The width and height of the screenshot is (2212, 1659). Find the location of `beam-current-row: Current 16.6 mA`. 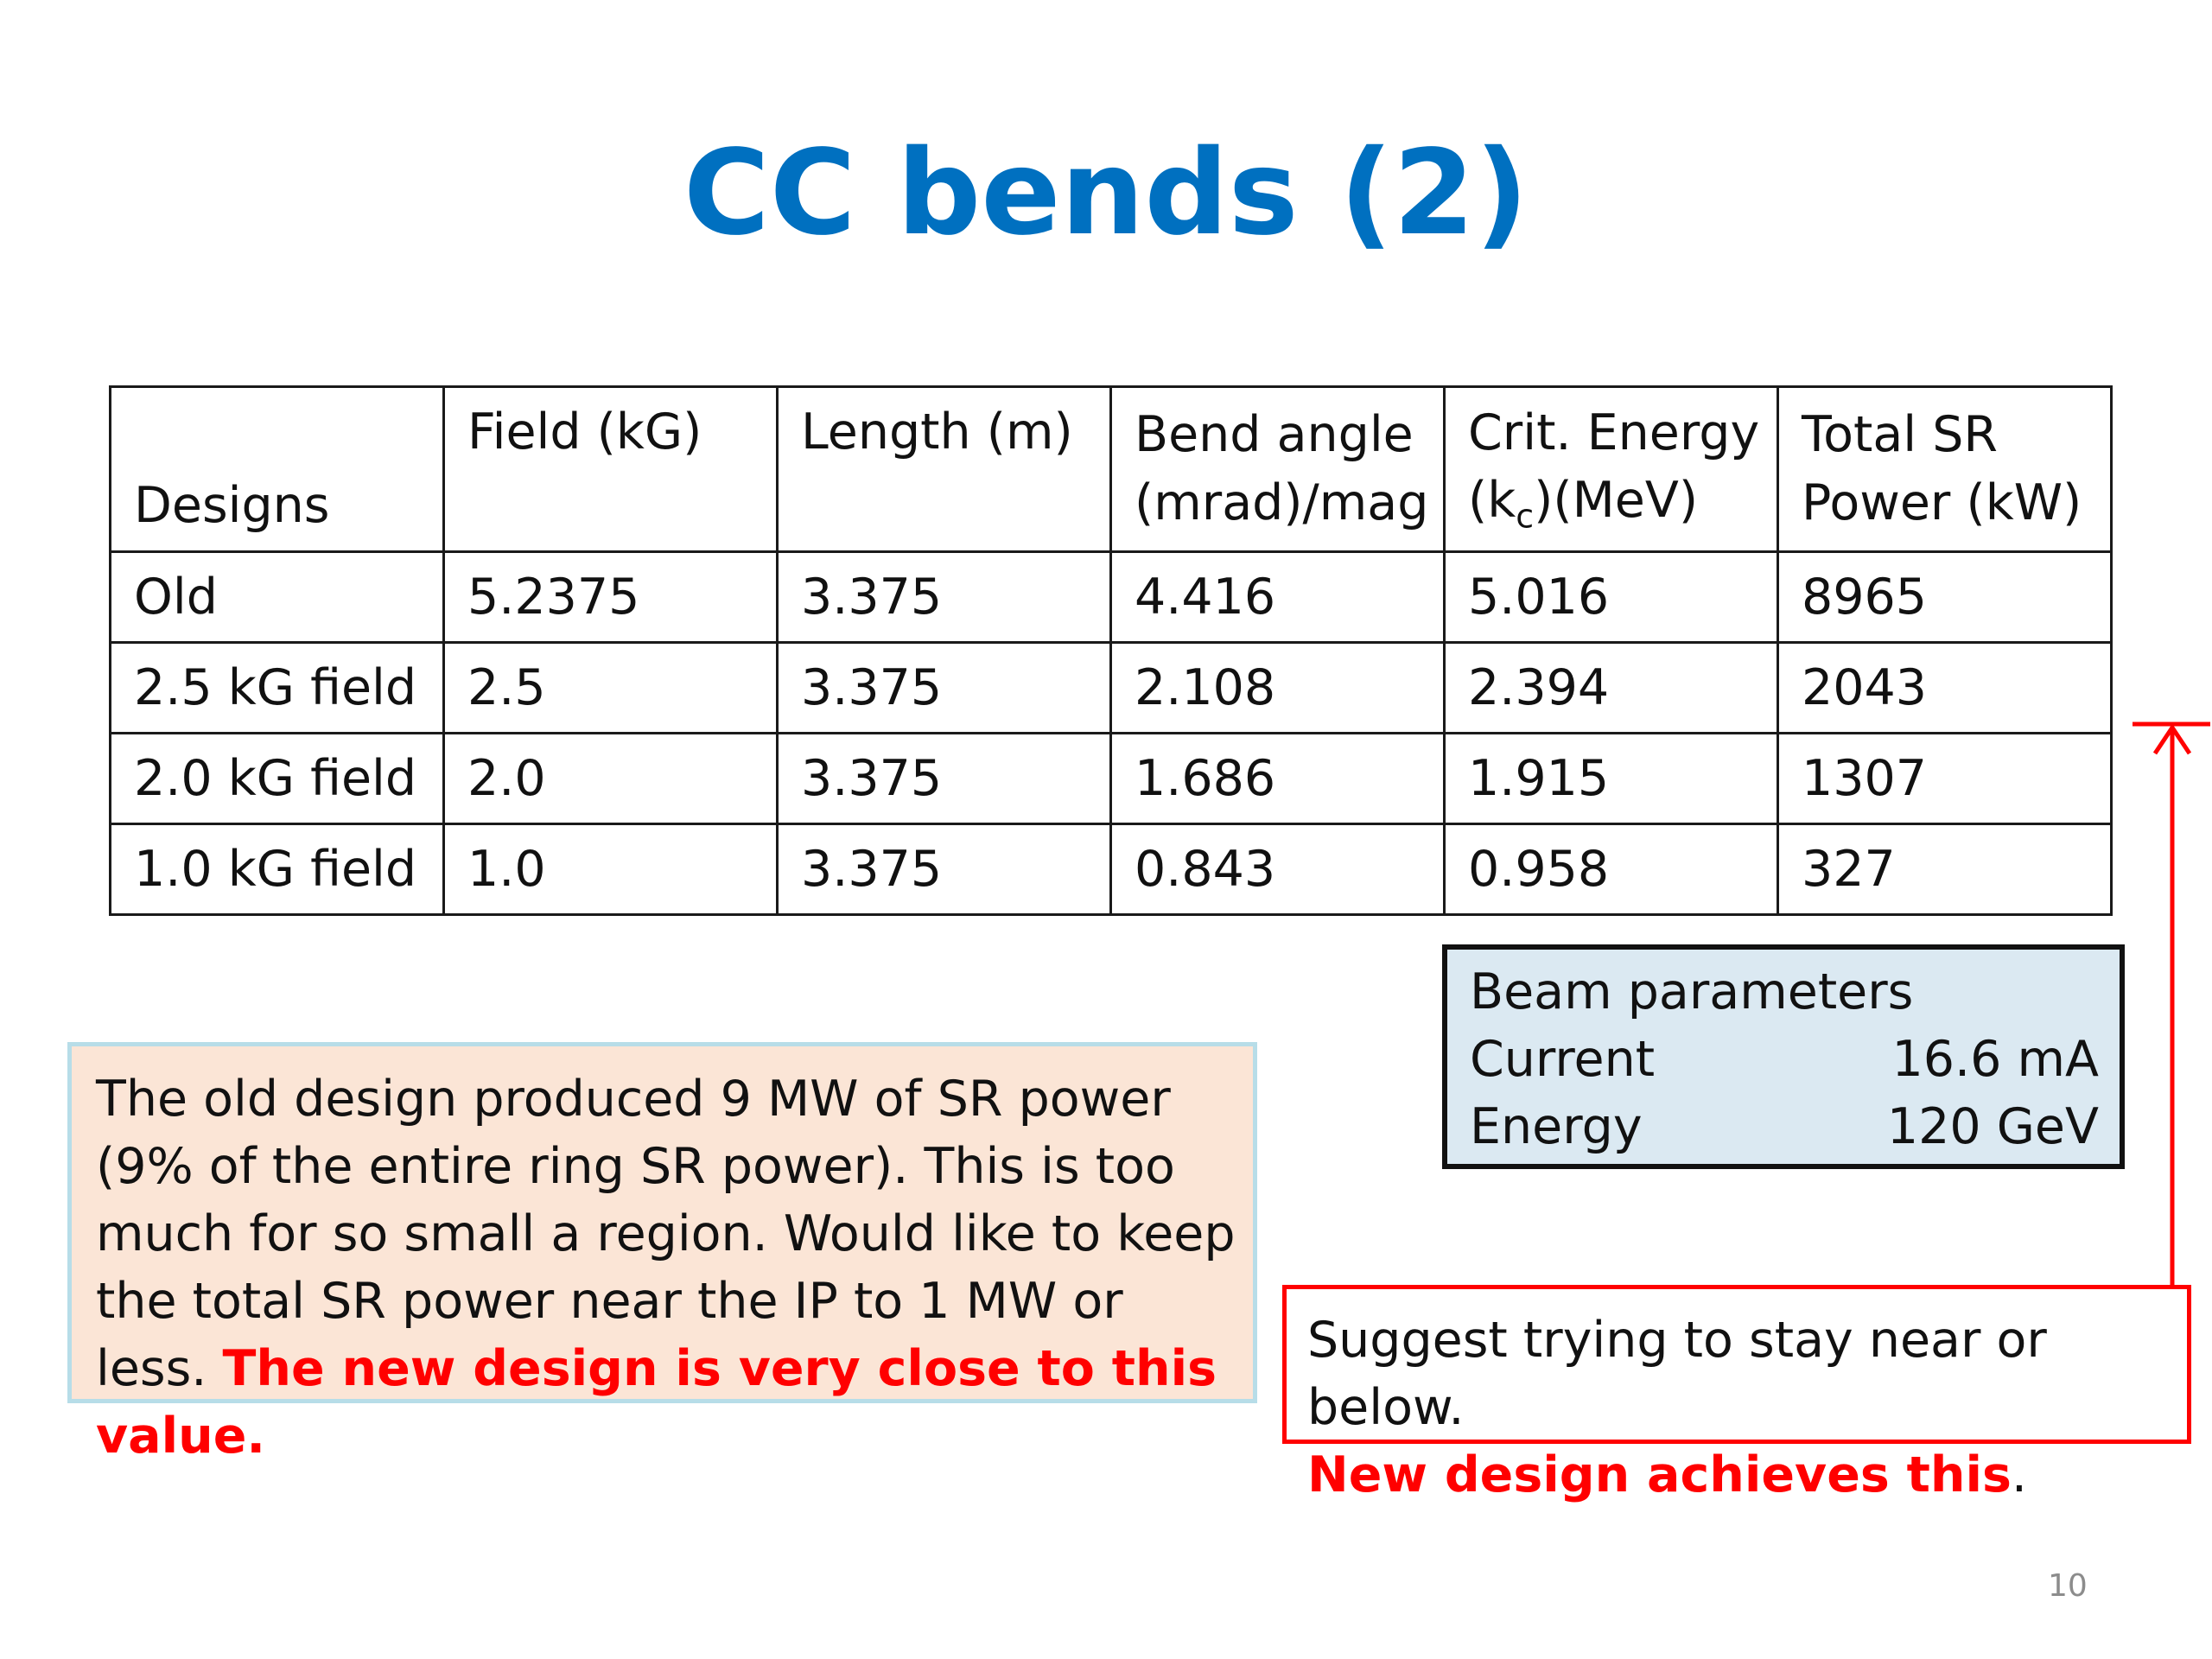

beam-current-row: Current 16.6 mA is located at coordinates (1784, 1059).